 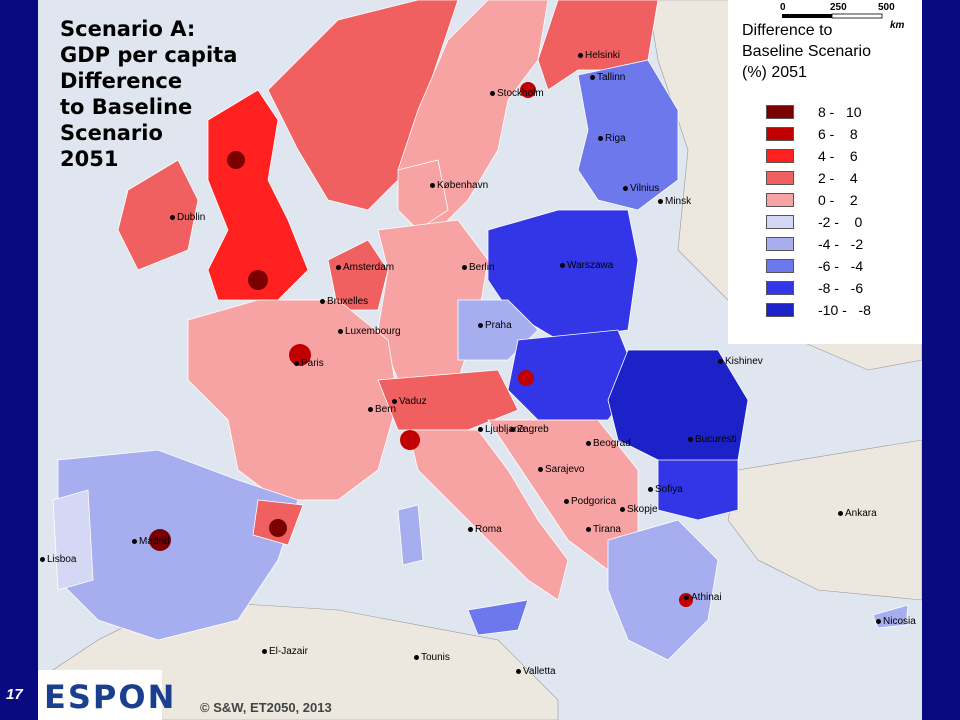 I want to click on city-label: Berlin, so click(x=478, y=267).